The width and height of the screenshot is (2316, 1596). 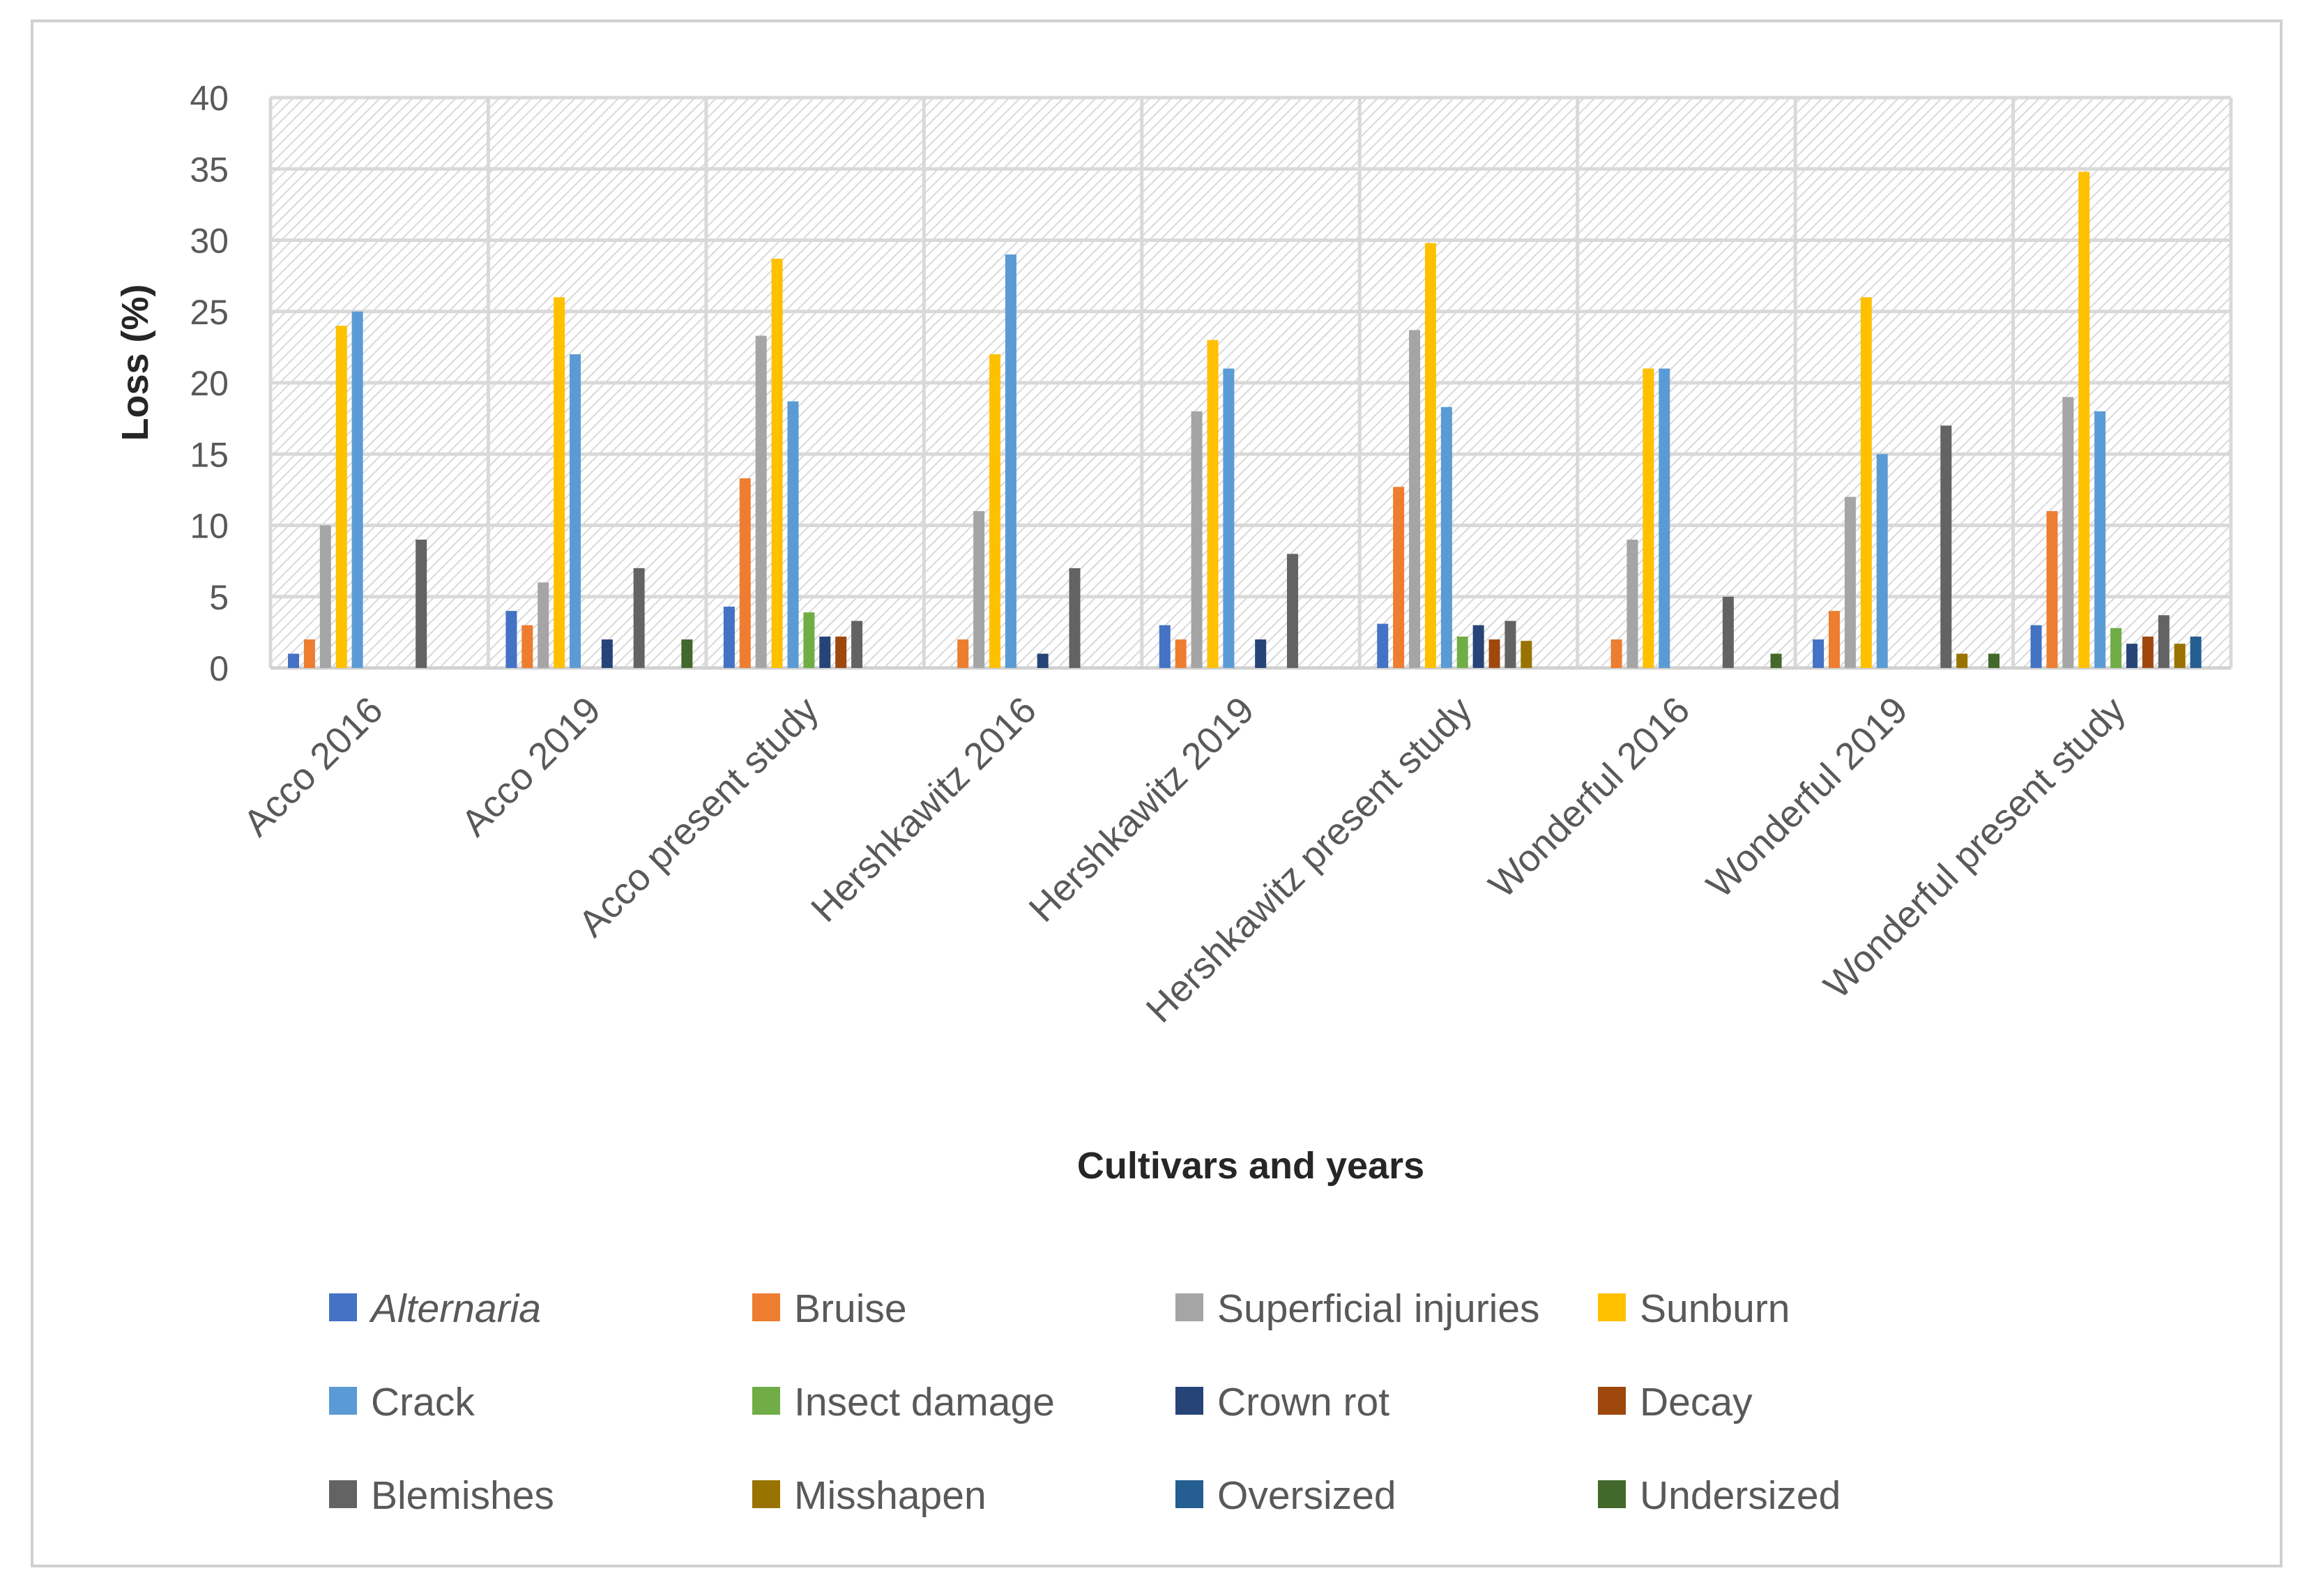 I want to click on y-tick-label: 0, so click(x=219, y=668).